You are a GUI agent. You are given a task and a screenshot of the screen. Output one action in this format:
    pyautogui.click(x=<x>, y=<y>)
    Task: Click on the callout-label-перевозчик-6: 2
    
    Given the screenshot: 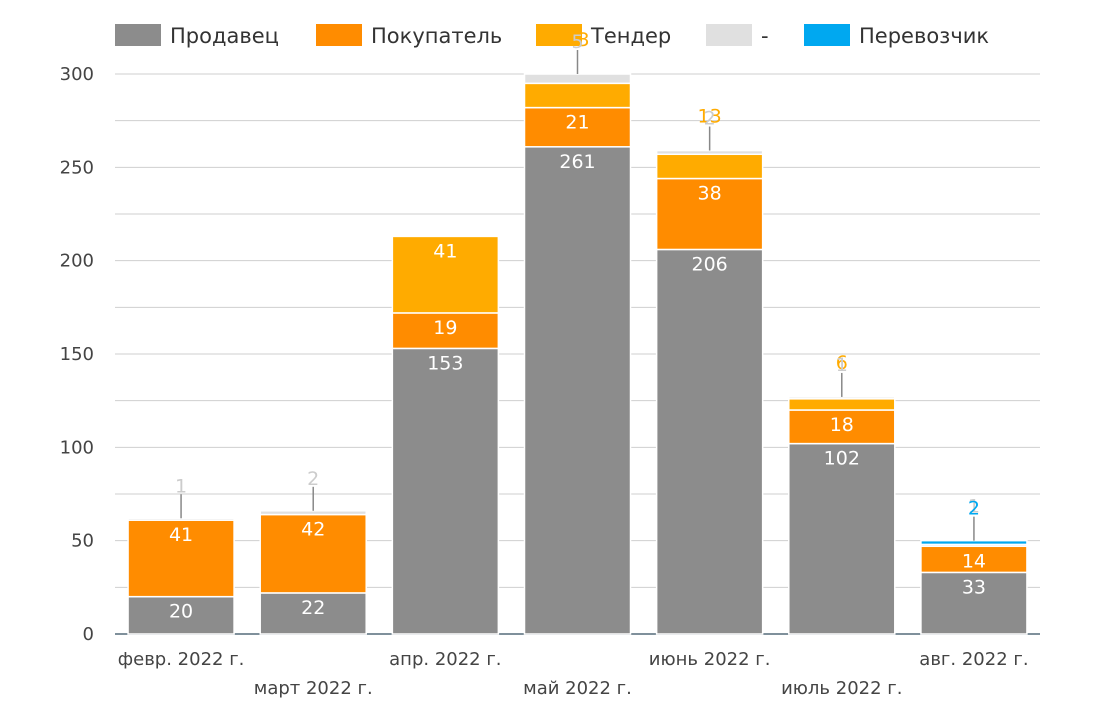 What is the action you would take?
    pyautogui.click(x=974, y=509)
    